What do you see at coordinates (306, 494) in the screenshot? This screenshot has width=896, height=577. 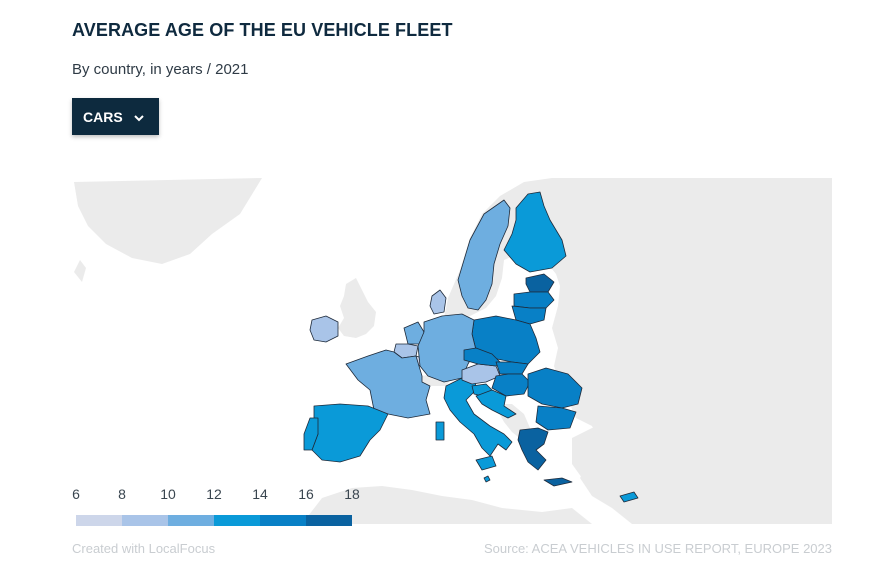 I see `legend-tick-label: 16` at bounding box center [306, 494].